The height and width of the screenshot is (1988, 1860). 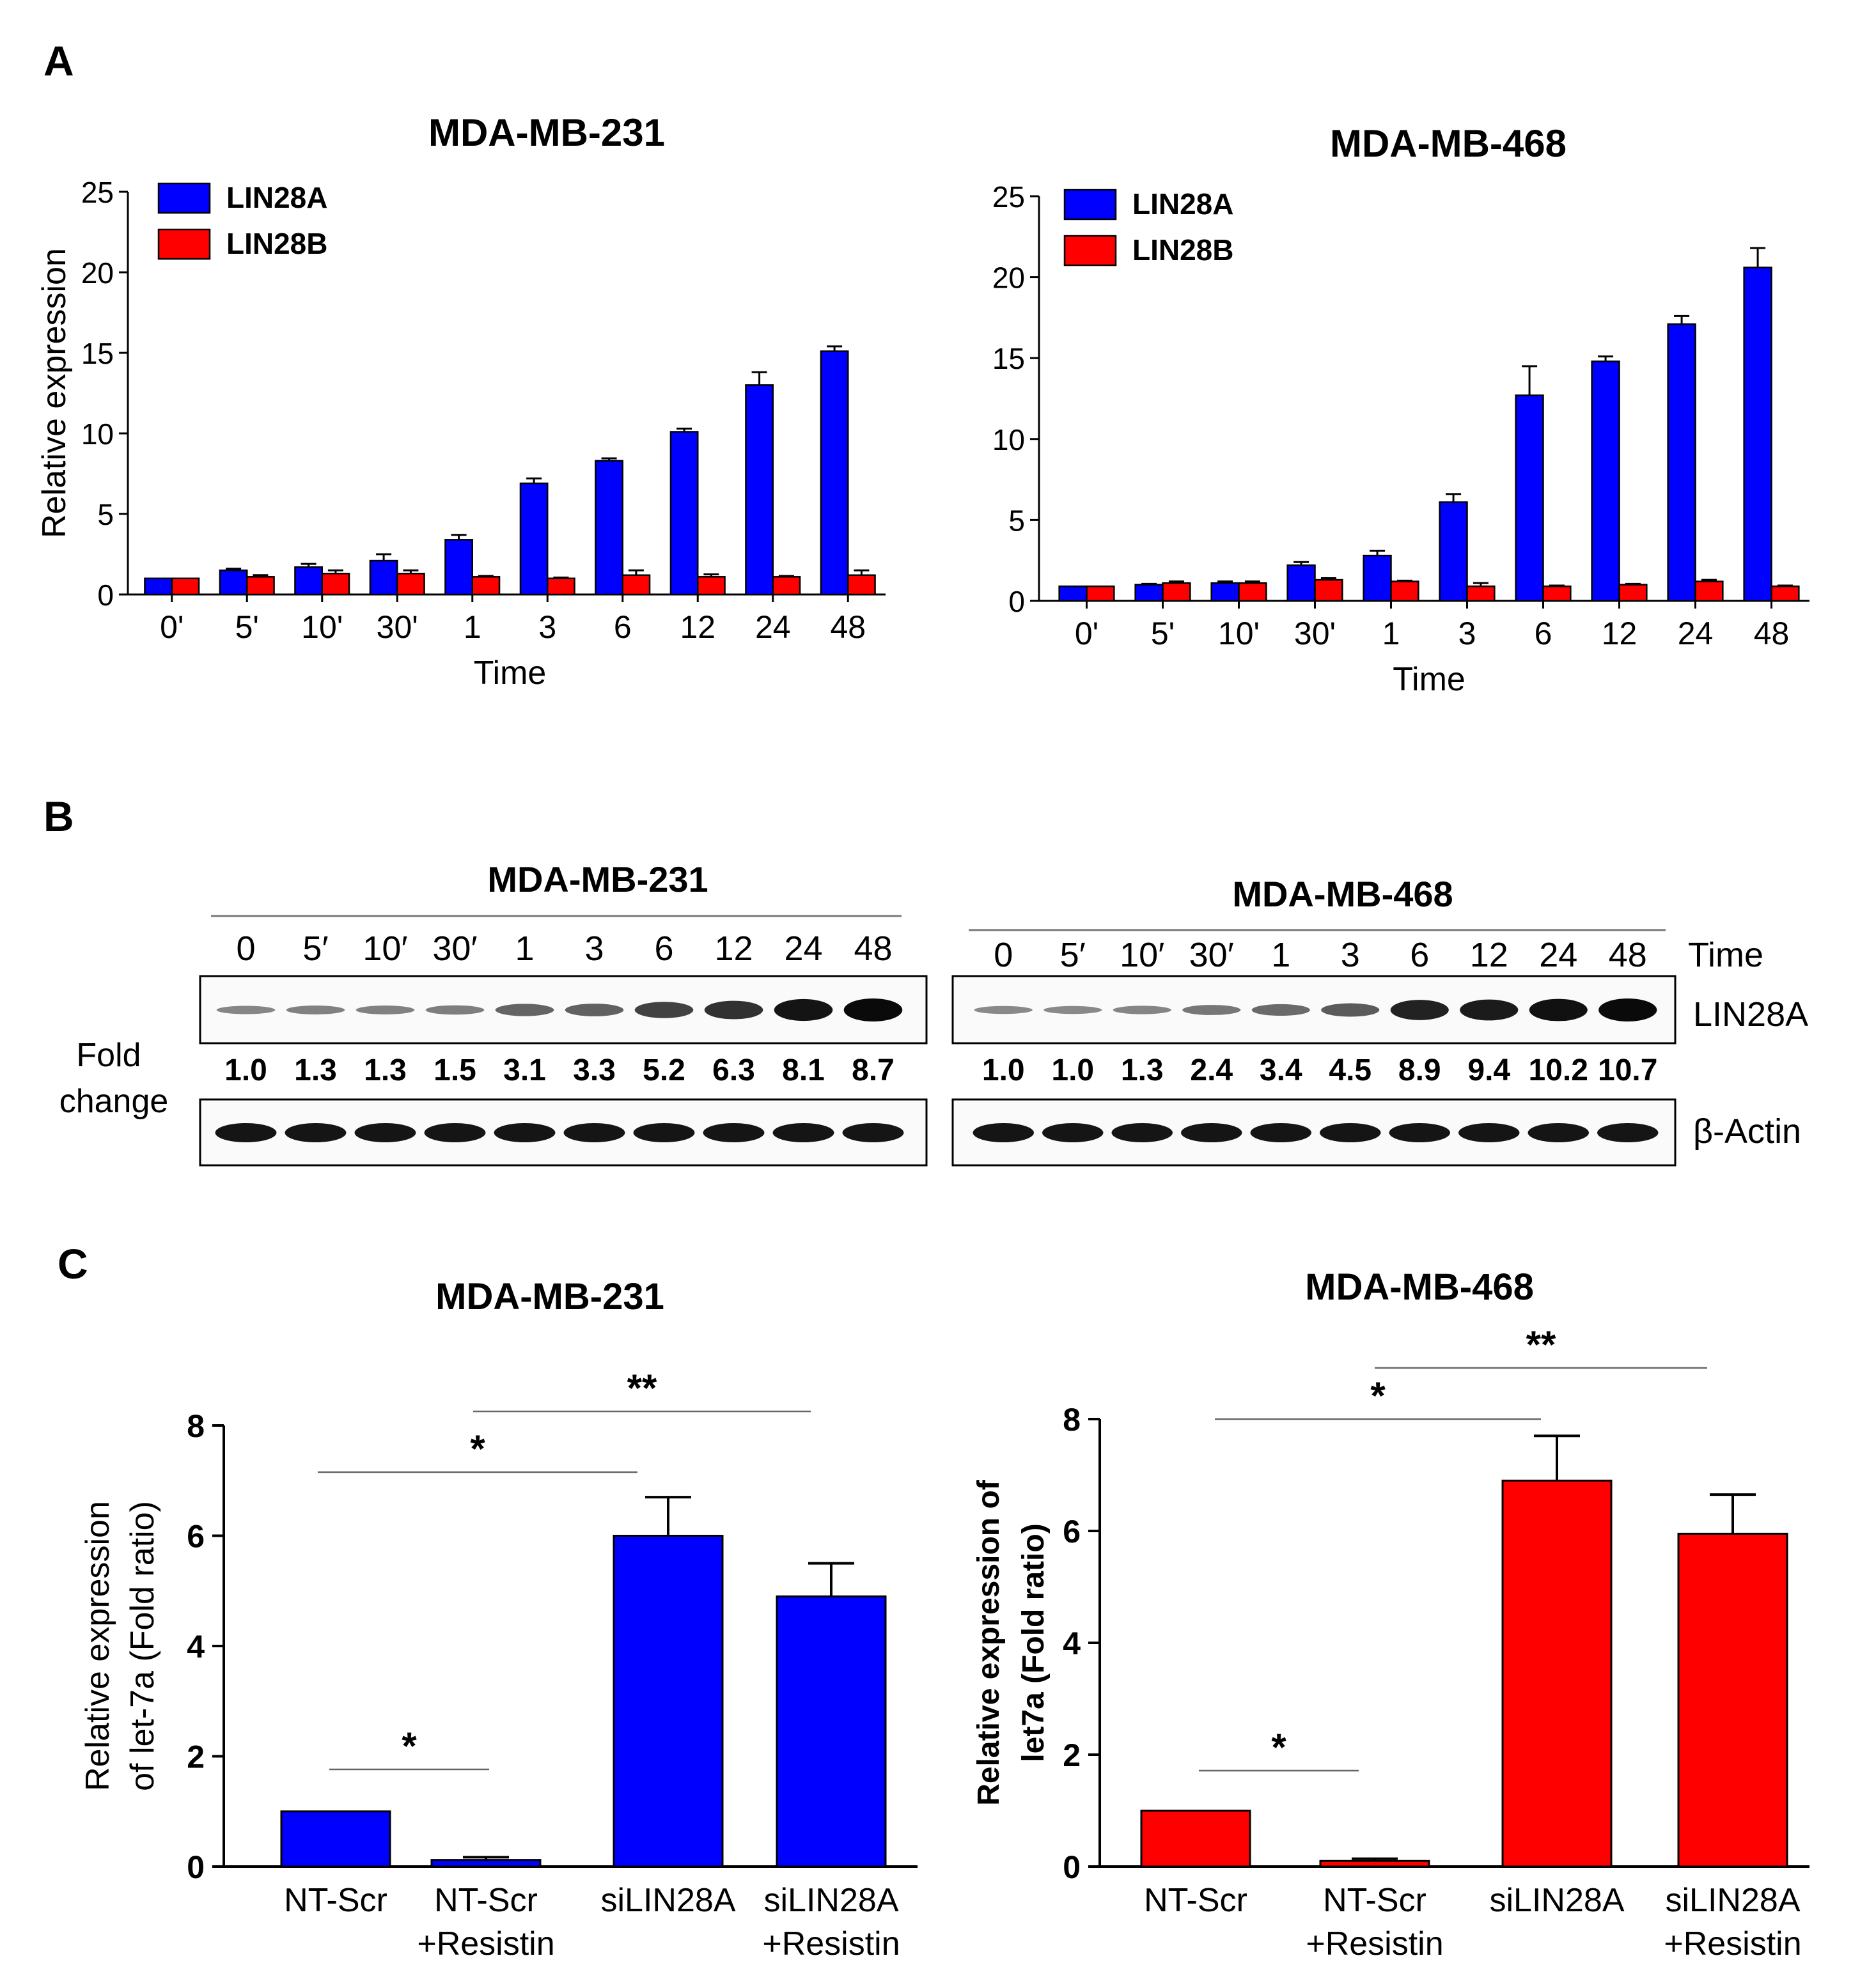 I want to click on lane-label: 24, so click(x=1558, y=955).